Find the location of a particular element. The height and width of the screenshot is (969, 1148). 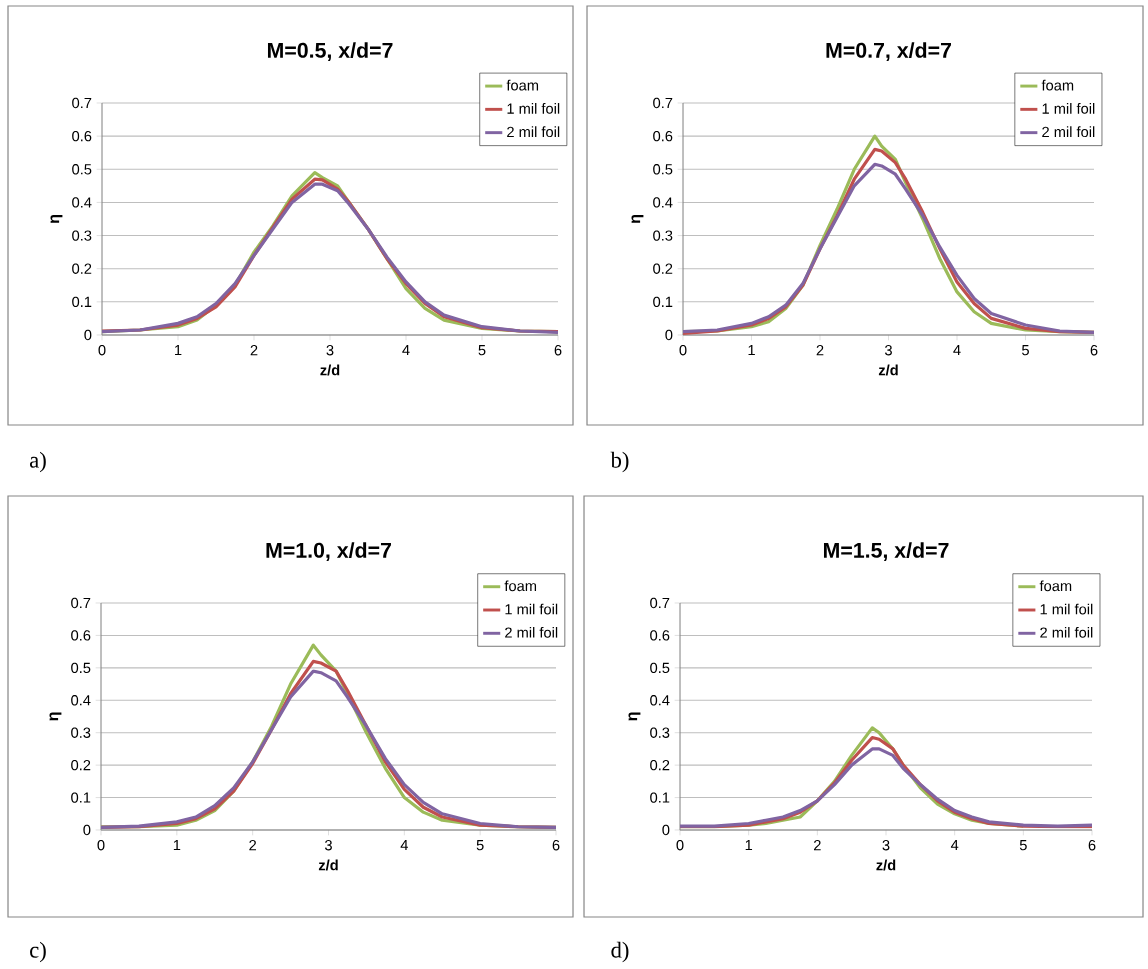

chart-title: M=0.5, x/d=7 is located at coordinates (330, 51).